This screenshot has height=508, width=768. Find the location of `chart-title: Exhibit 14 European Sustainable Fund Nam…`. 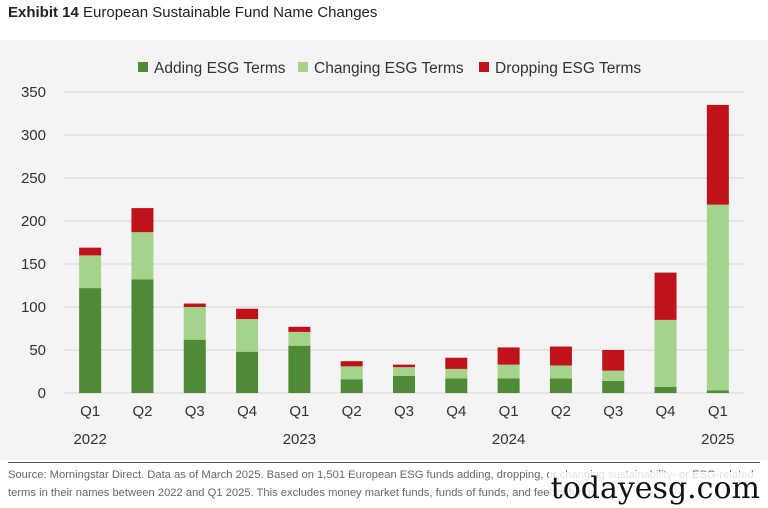

chart-title: Exhibit 14 European Sustainable Fund Nam… is located at coordinates (192, 12).